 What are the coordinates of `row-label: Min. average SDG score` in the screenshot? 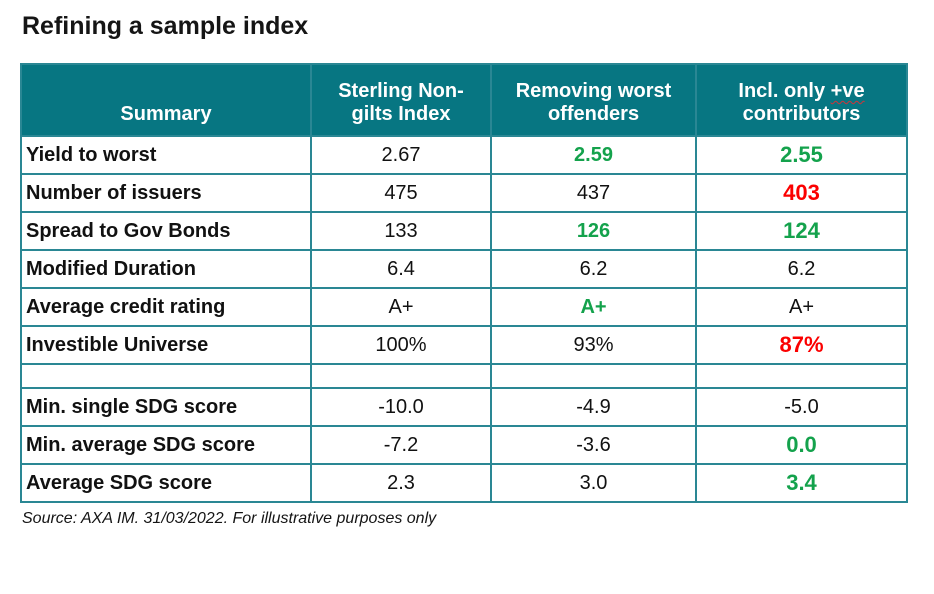 It's located at (166, 445).